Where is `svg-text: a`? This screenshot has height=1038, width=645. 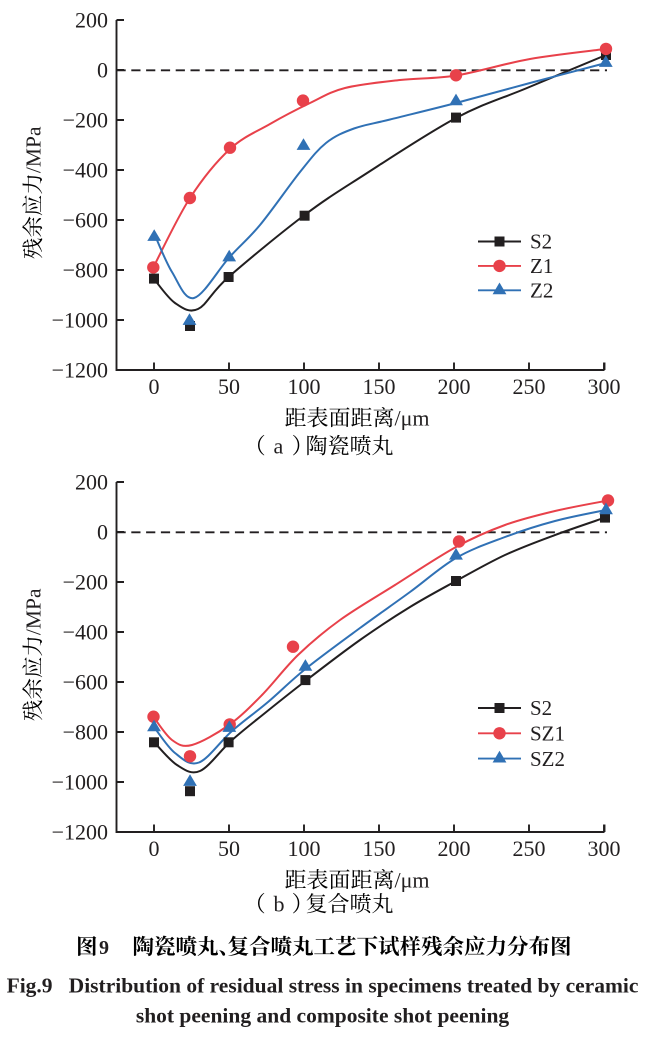
svg-text: a is located at coordinates (279, 446).